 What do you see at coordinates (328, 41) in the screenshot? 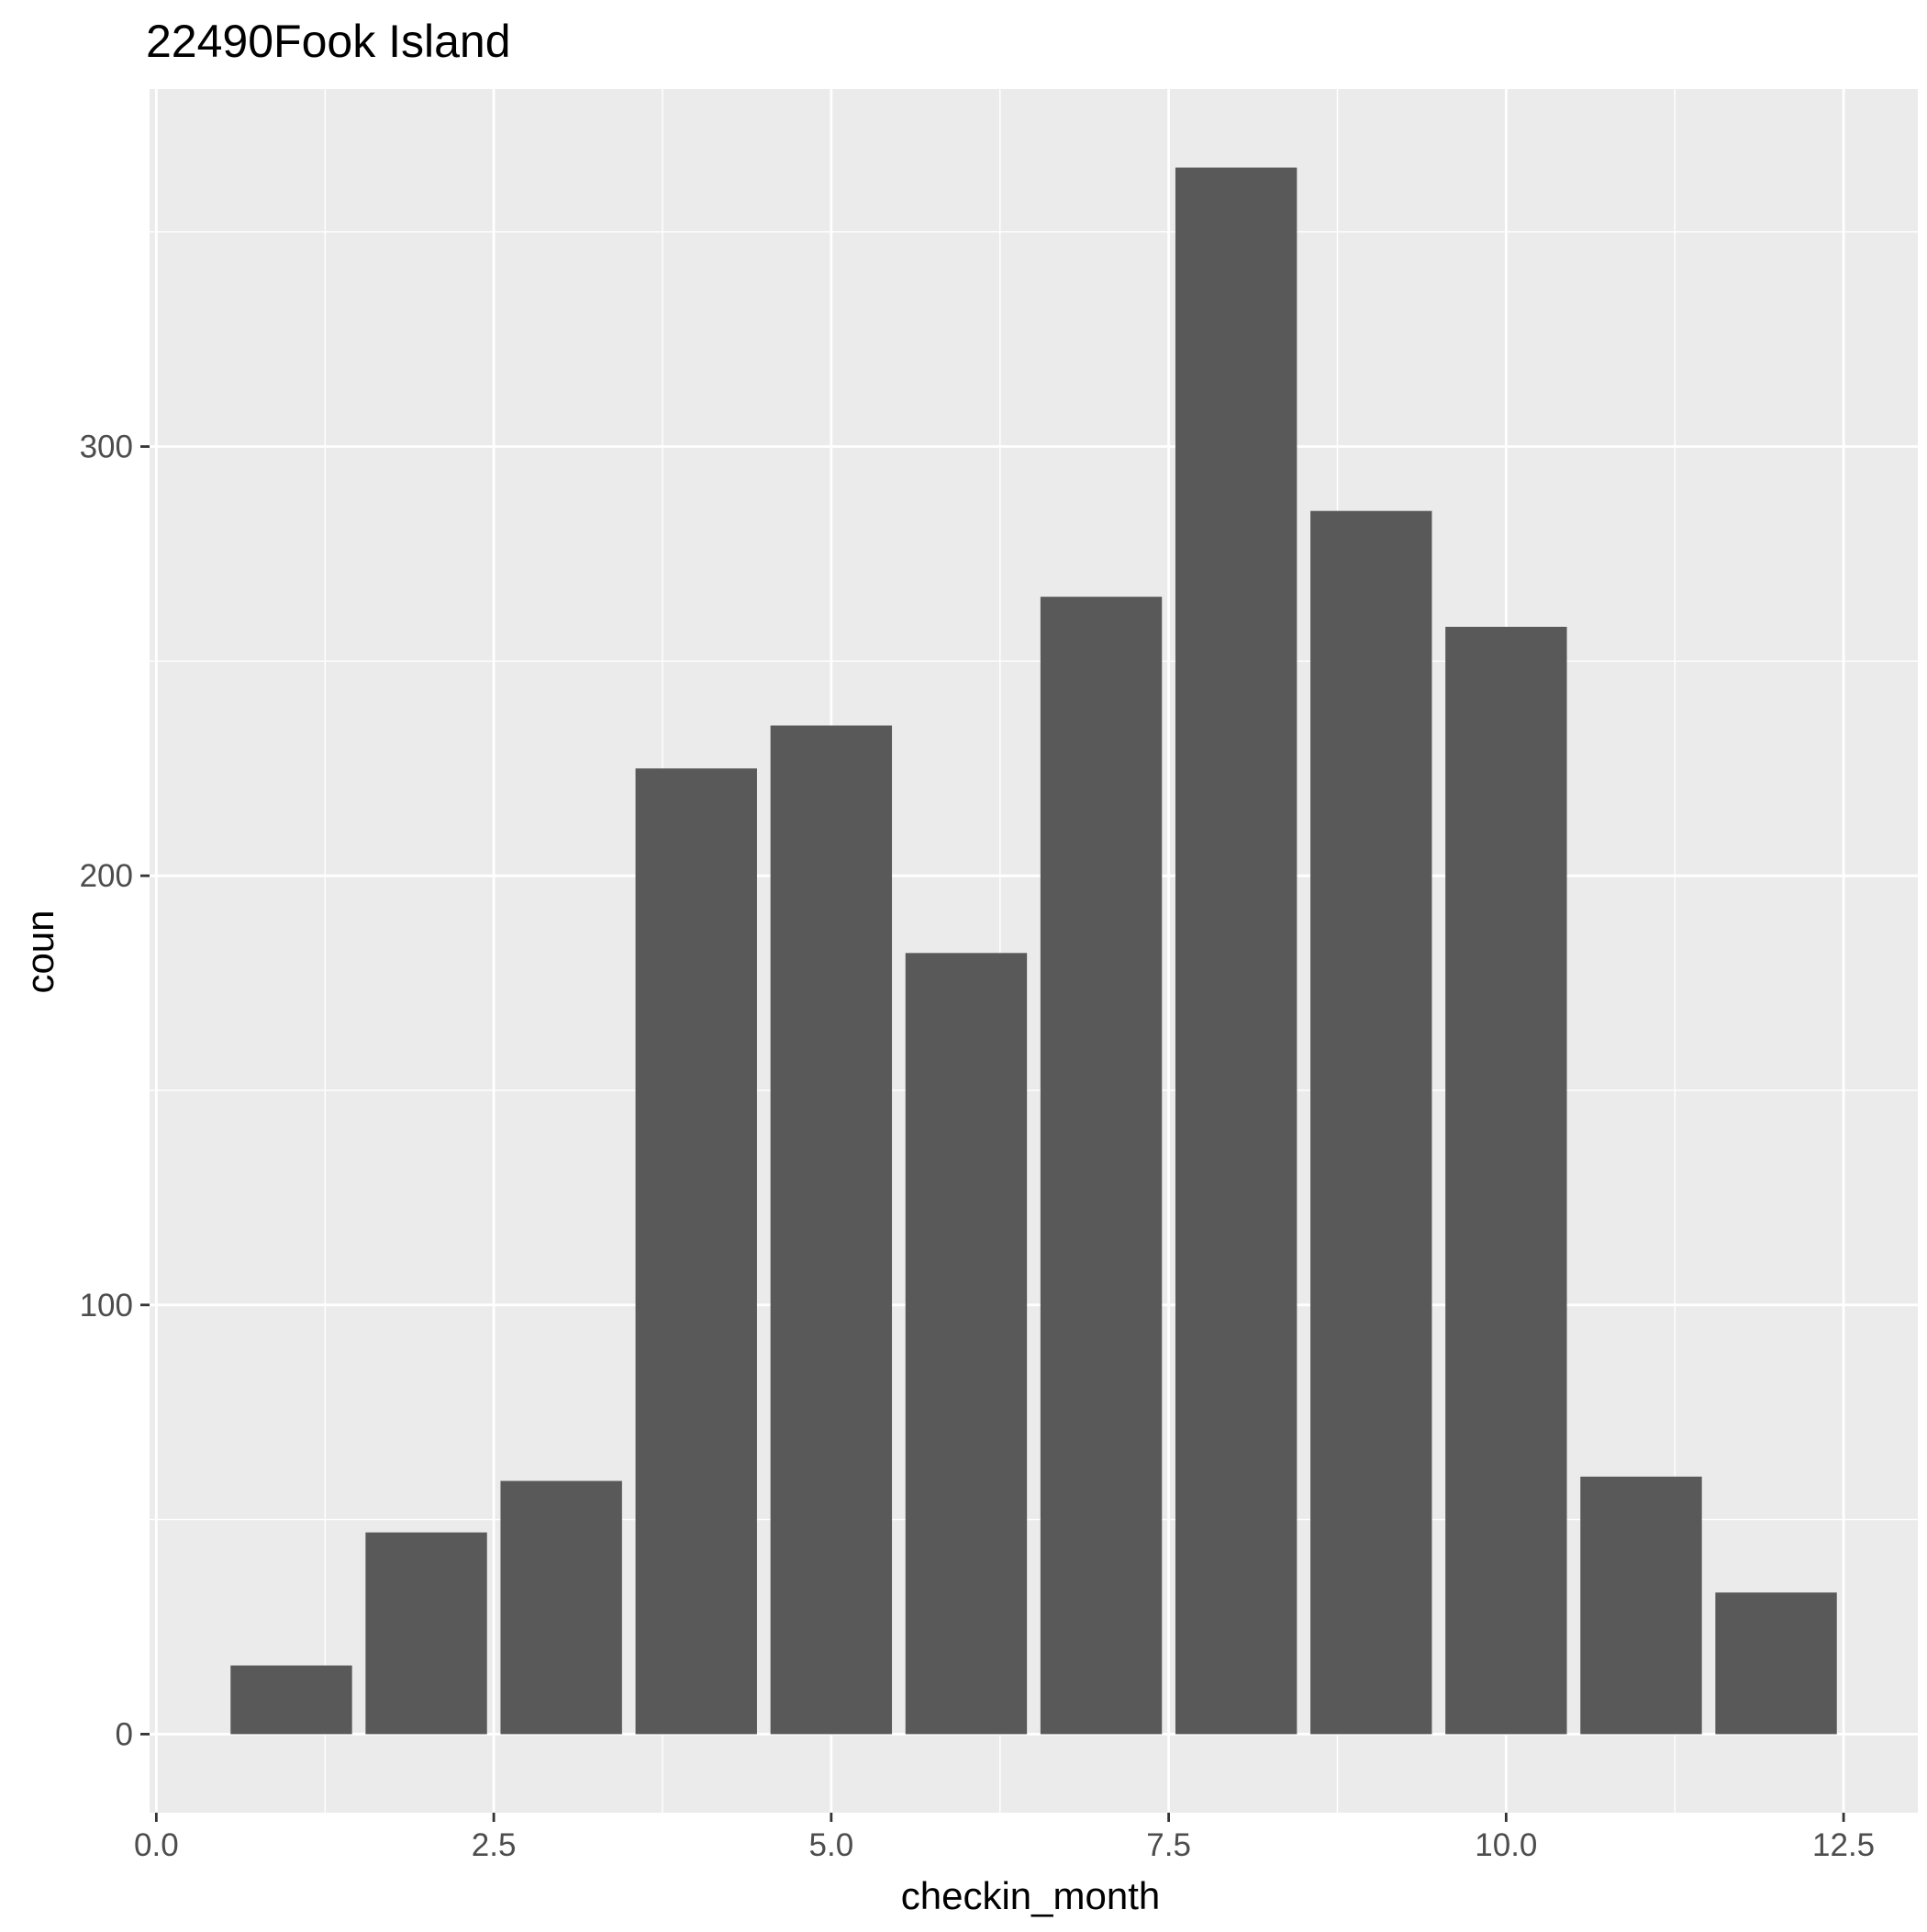
I see `chart-title: 22490Fook Island` at bounding box center [328, 41].